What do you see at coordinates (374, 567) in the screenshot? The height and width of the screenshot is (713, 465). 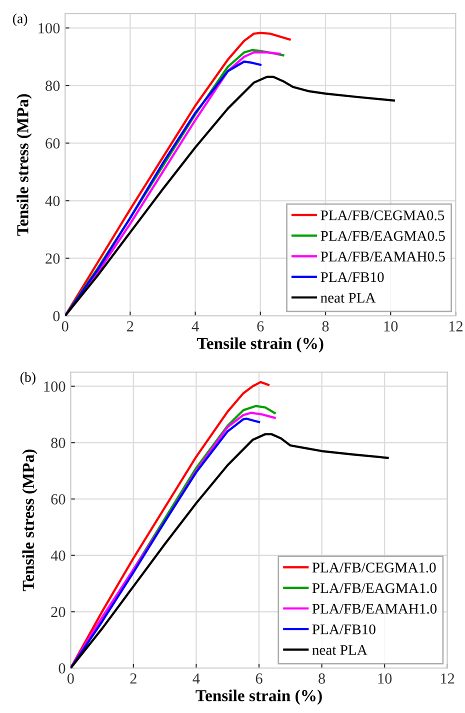 I see `legend-label: PLA/FB/CEGMA1.0` at bounding box center [374, 567].